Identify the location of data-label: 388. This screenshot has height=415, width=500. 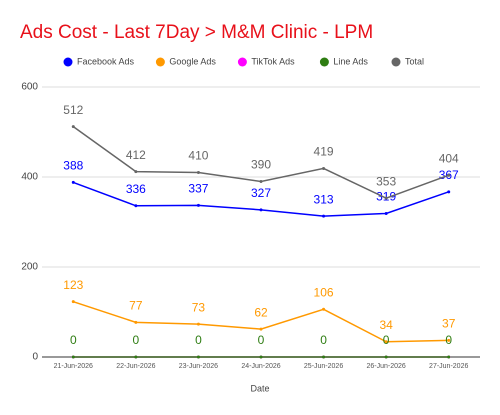
(73, 166).